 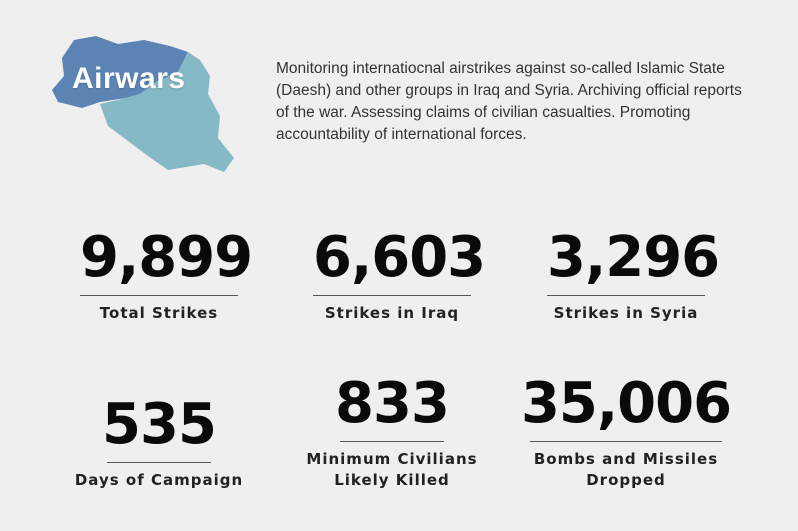 I want to click on airwars-logo: Airwars, so click(x=144, y=107).